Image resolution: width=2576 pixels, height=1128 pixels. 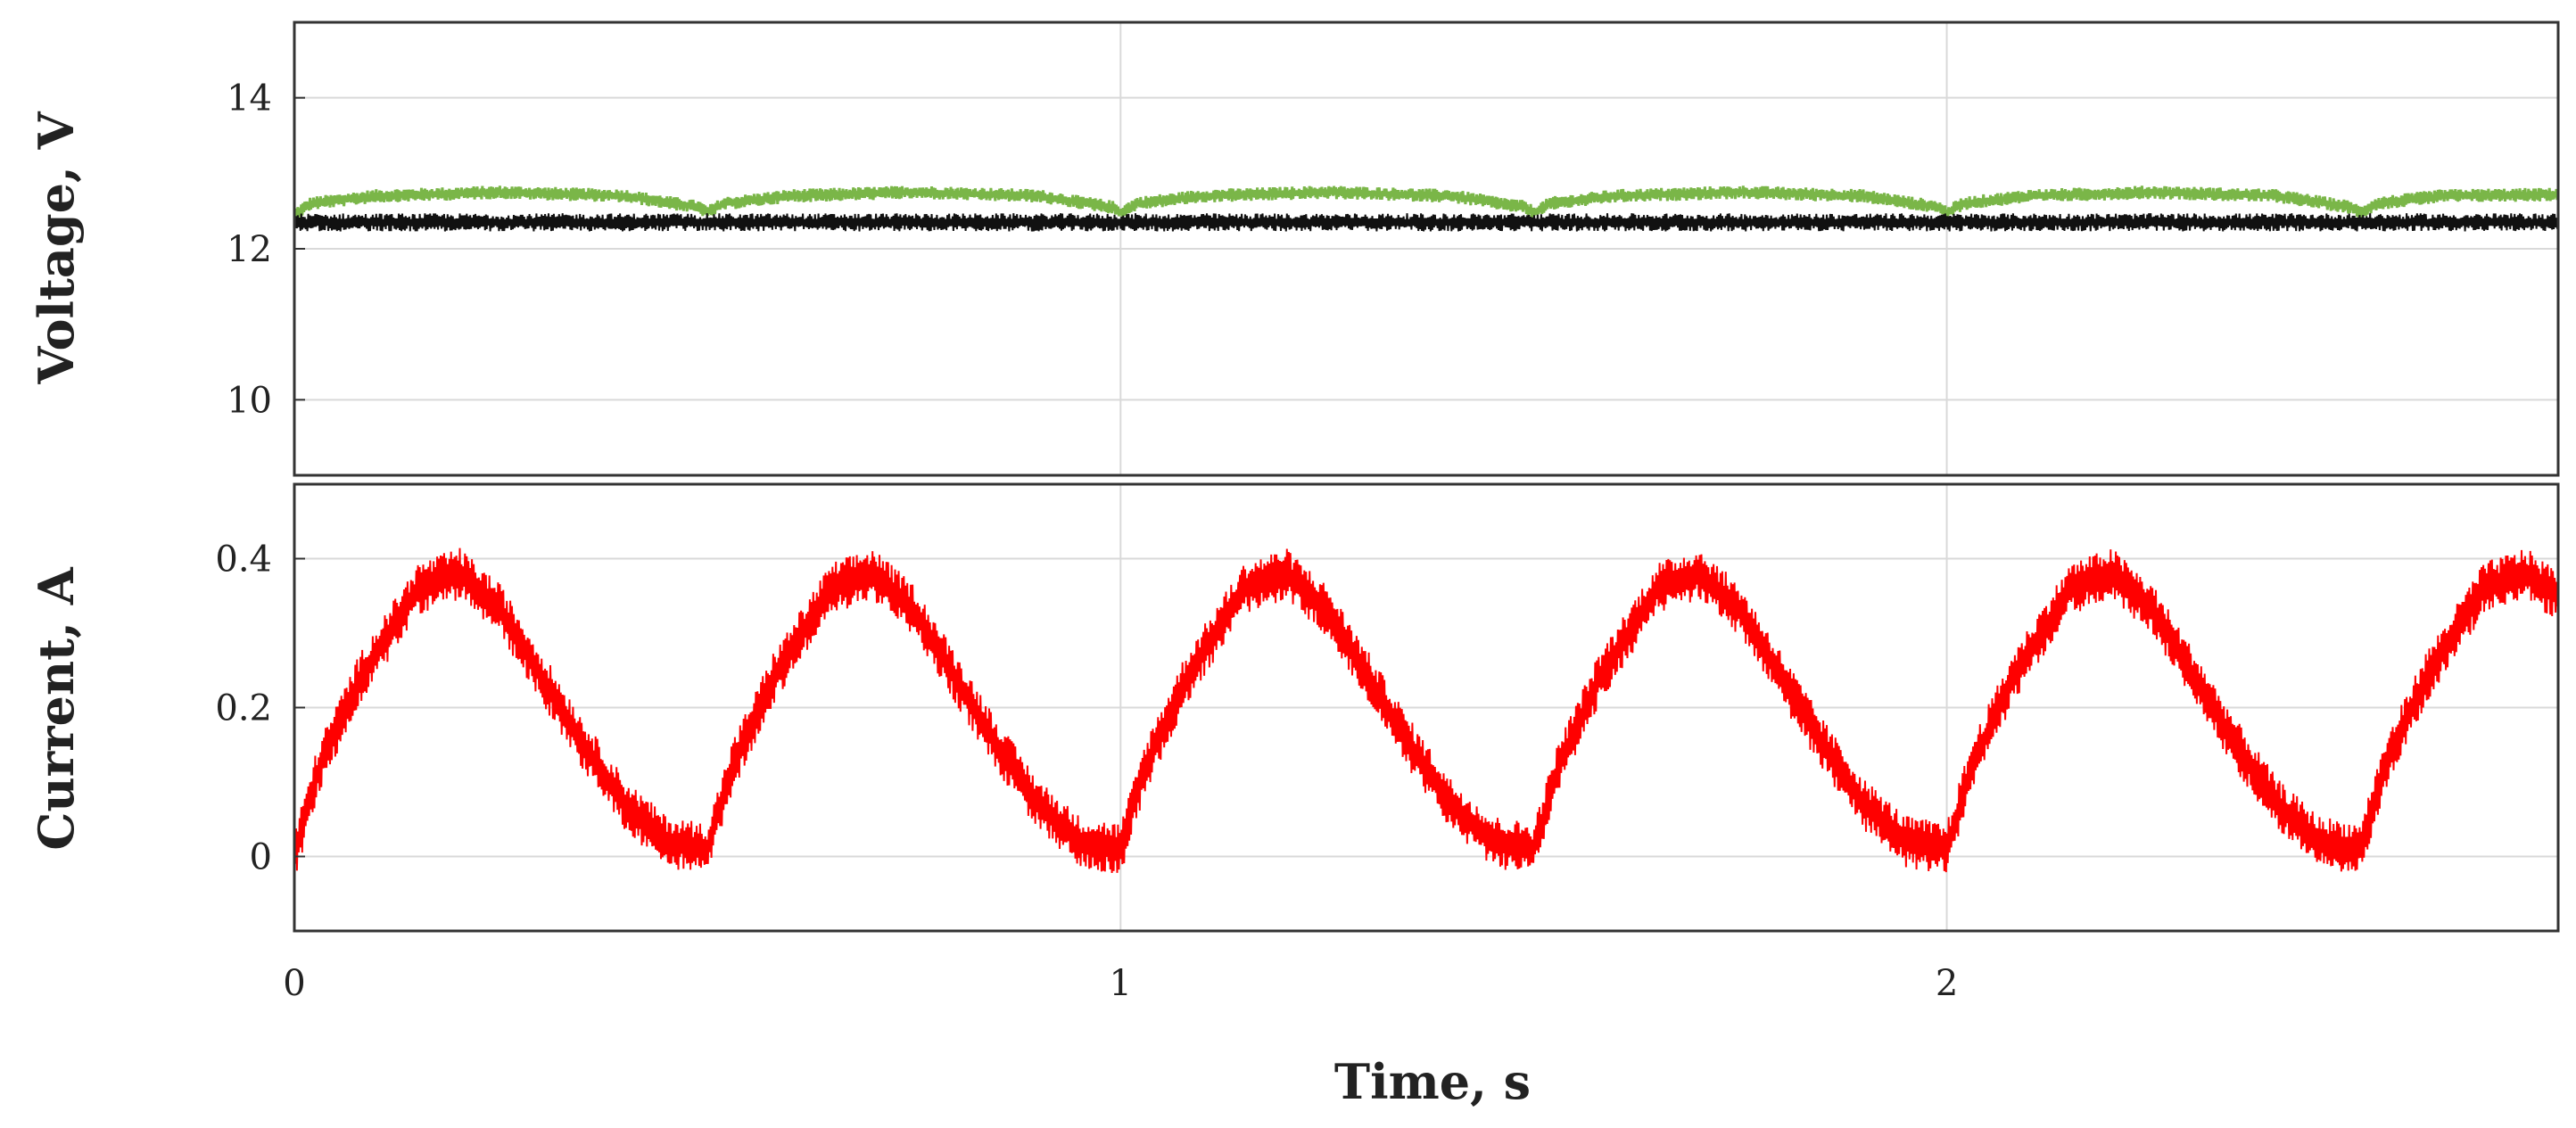 I want to click on voltage-y-tick-label: 12, so click(x=250, y=249).